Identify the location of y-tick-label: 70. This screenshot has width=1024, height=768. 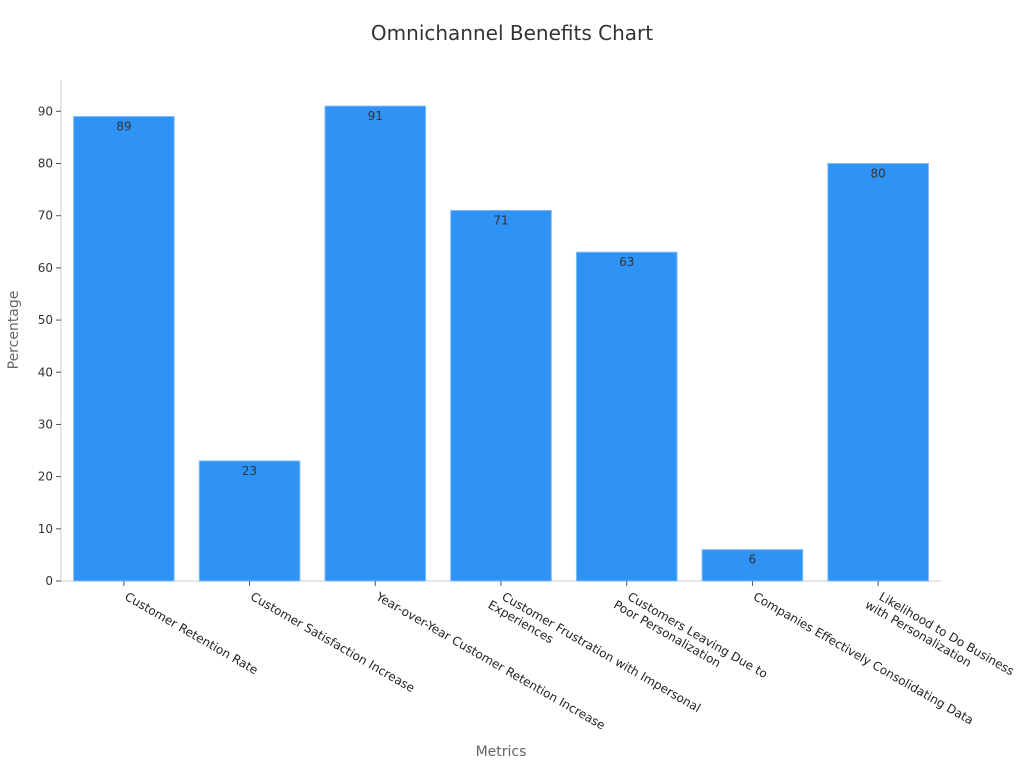
(45, 216).